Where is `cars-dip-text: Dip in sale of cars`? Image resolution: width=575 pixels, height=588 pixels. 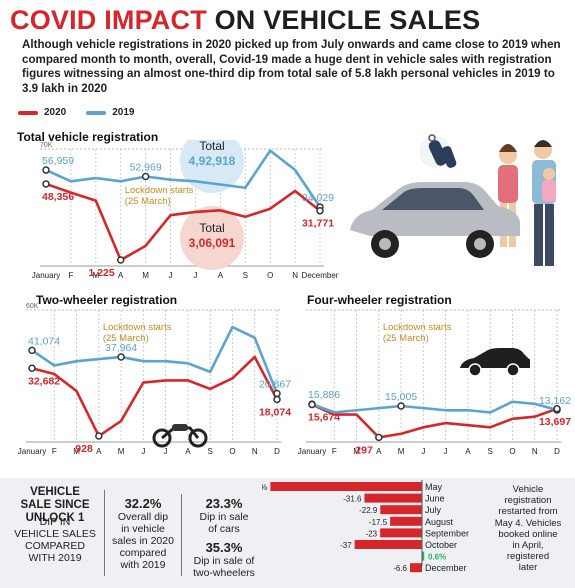 cars-dip-text: Dip in sale of cars is located at coordinates (224, 523).